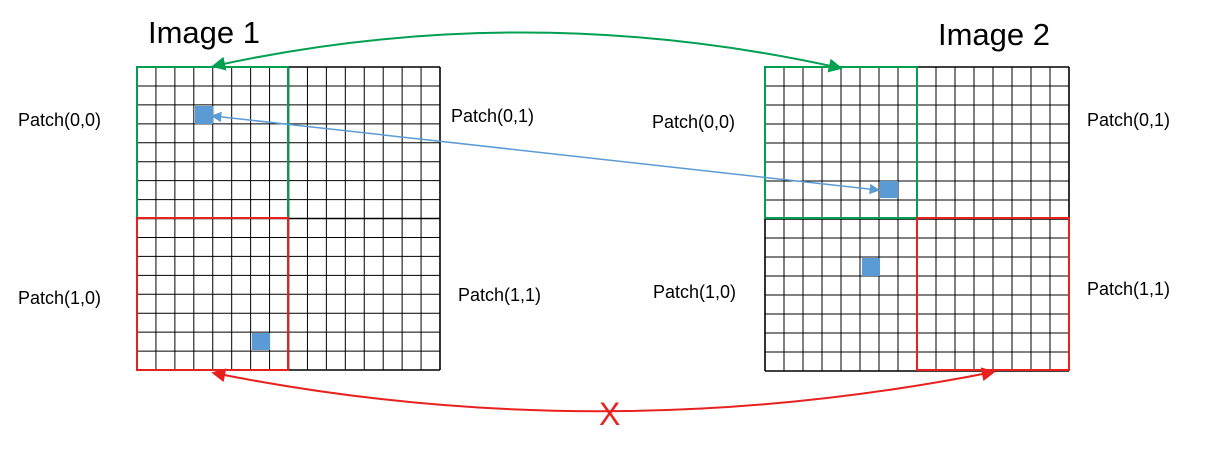 The width and height of the screenshot is (1208, 461). I want to click on image-2-title: Image 2, so click(994, 34).